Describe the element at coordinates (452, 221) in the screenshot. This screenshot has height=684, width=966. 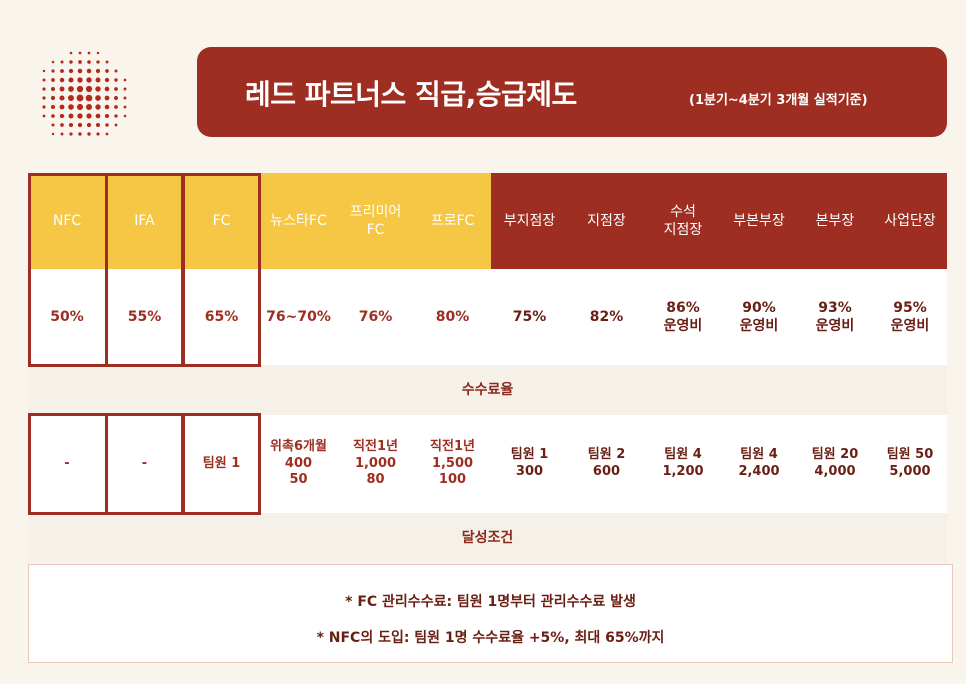
I see `header-cell: 프로FC` at that location.